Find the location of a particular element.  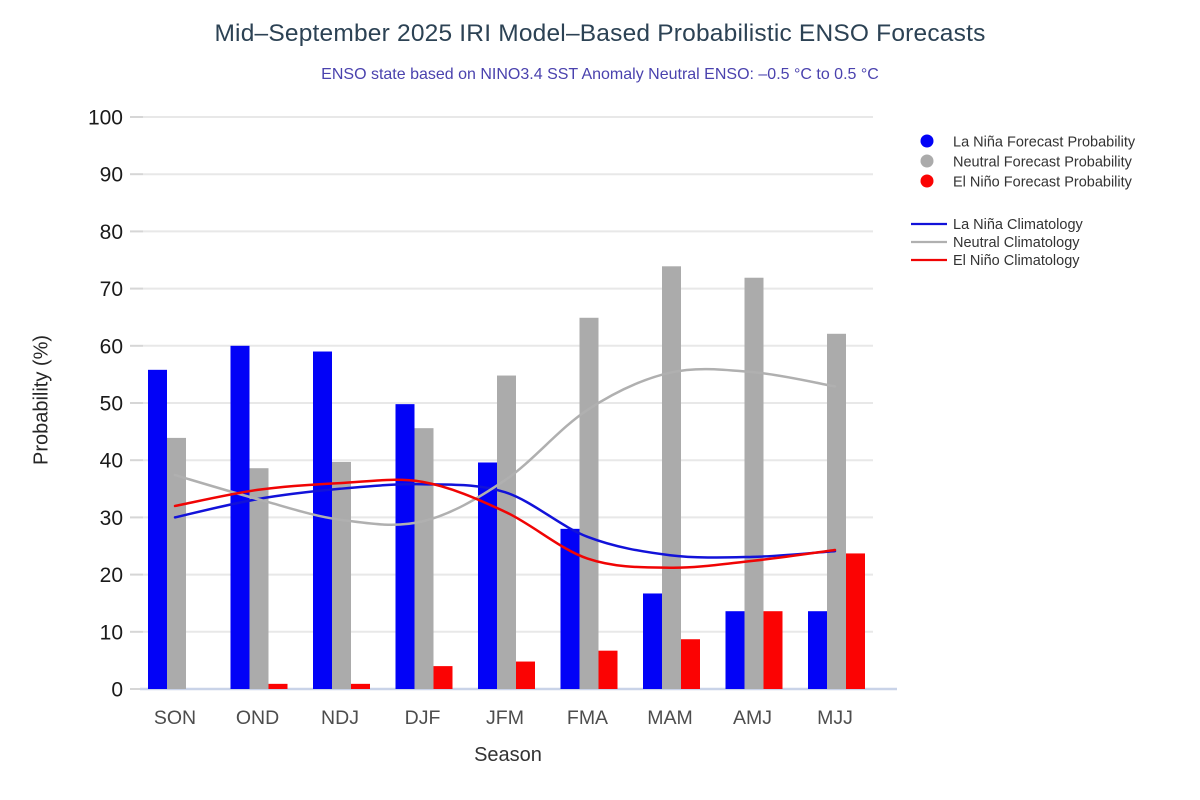

y-tick-label: 90 is located at coordinates (111, 175).